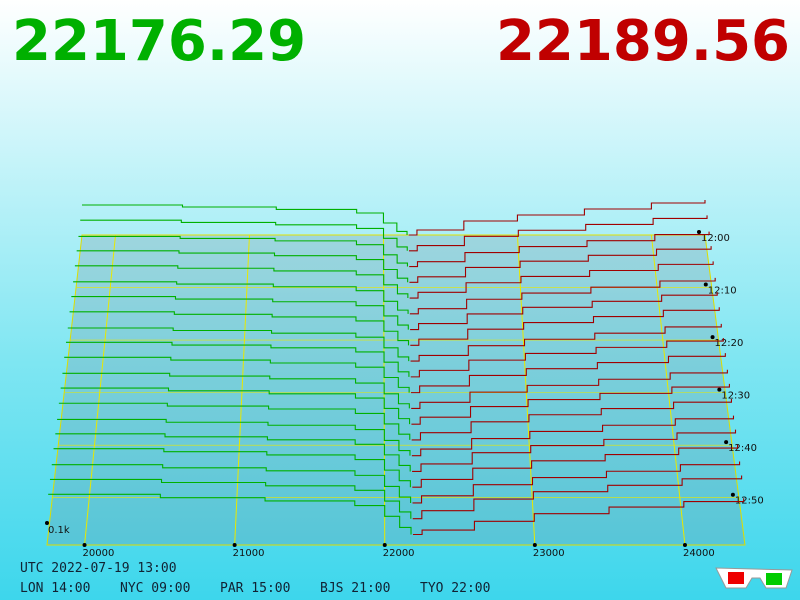 The width and height of the screenshot is (800, 600). Describe the element at coordinates (55, 588) in the screenshot. I see `city-clock: LON 14:00` at that location.